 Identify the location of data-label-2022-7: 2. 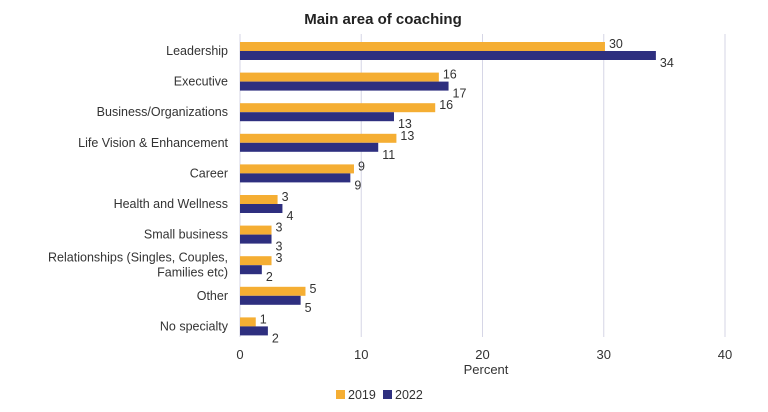
(269, 277).